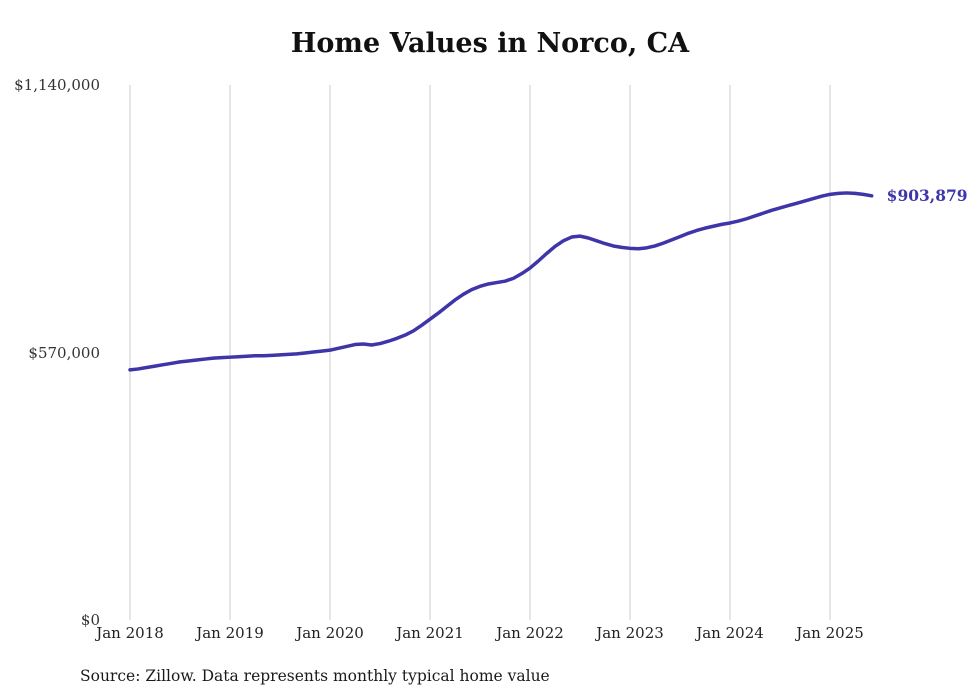 The height and width of the screenshot is (699, 980). What do you see at coordinates (90, 620) in the screenshot?
I see `y-axis-label: $0` at bounding box center [90, 620].